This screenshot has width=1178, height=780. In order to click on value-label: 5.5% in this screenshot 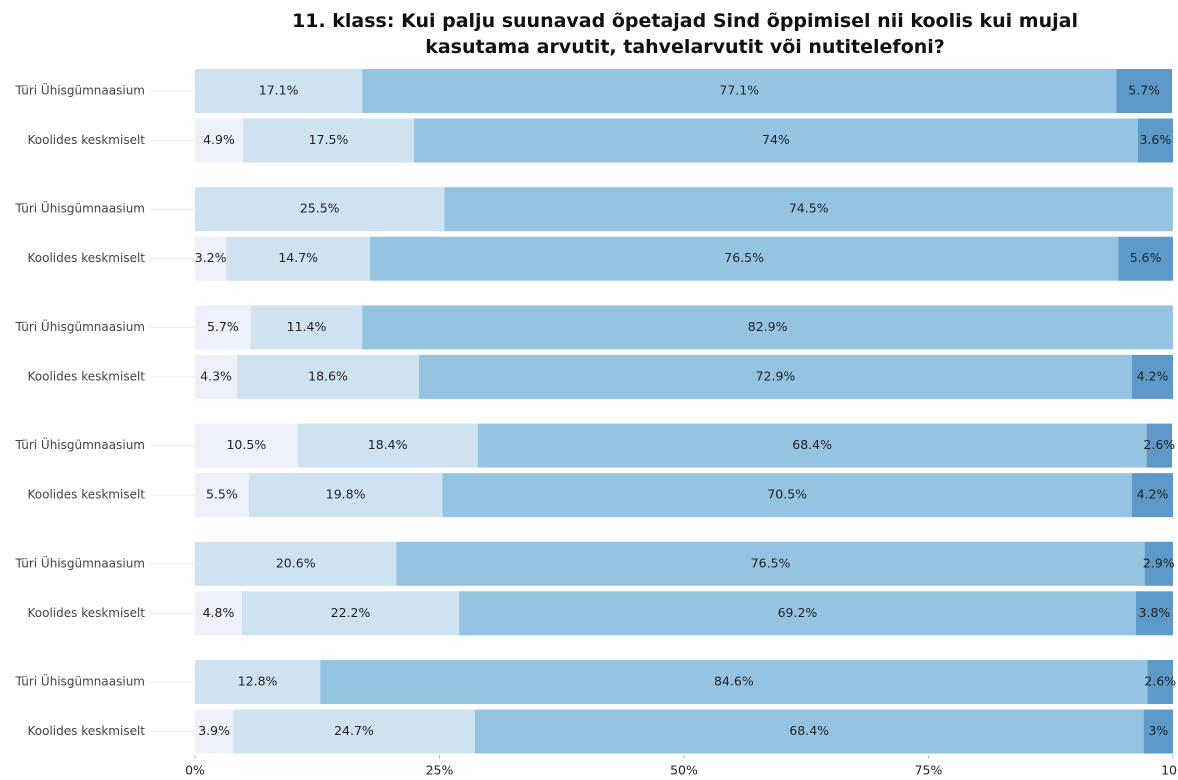, I will do `click(222, 494)`.